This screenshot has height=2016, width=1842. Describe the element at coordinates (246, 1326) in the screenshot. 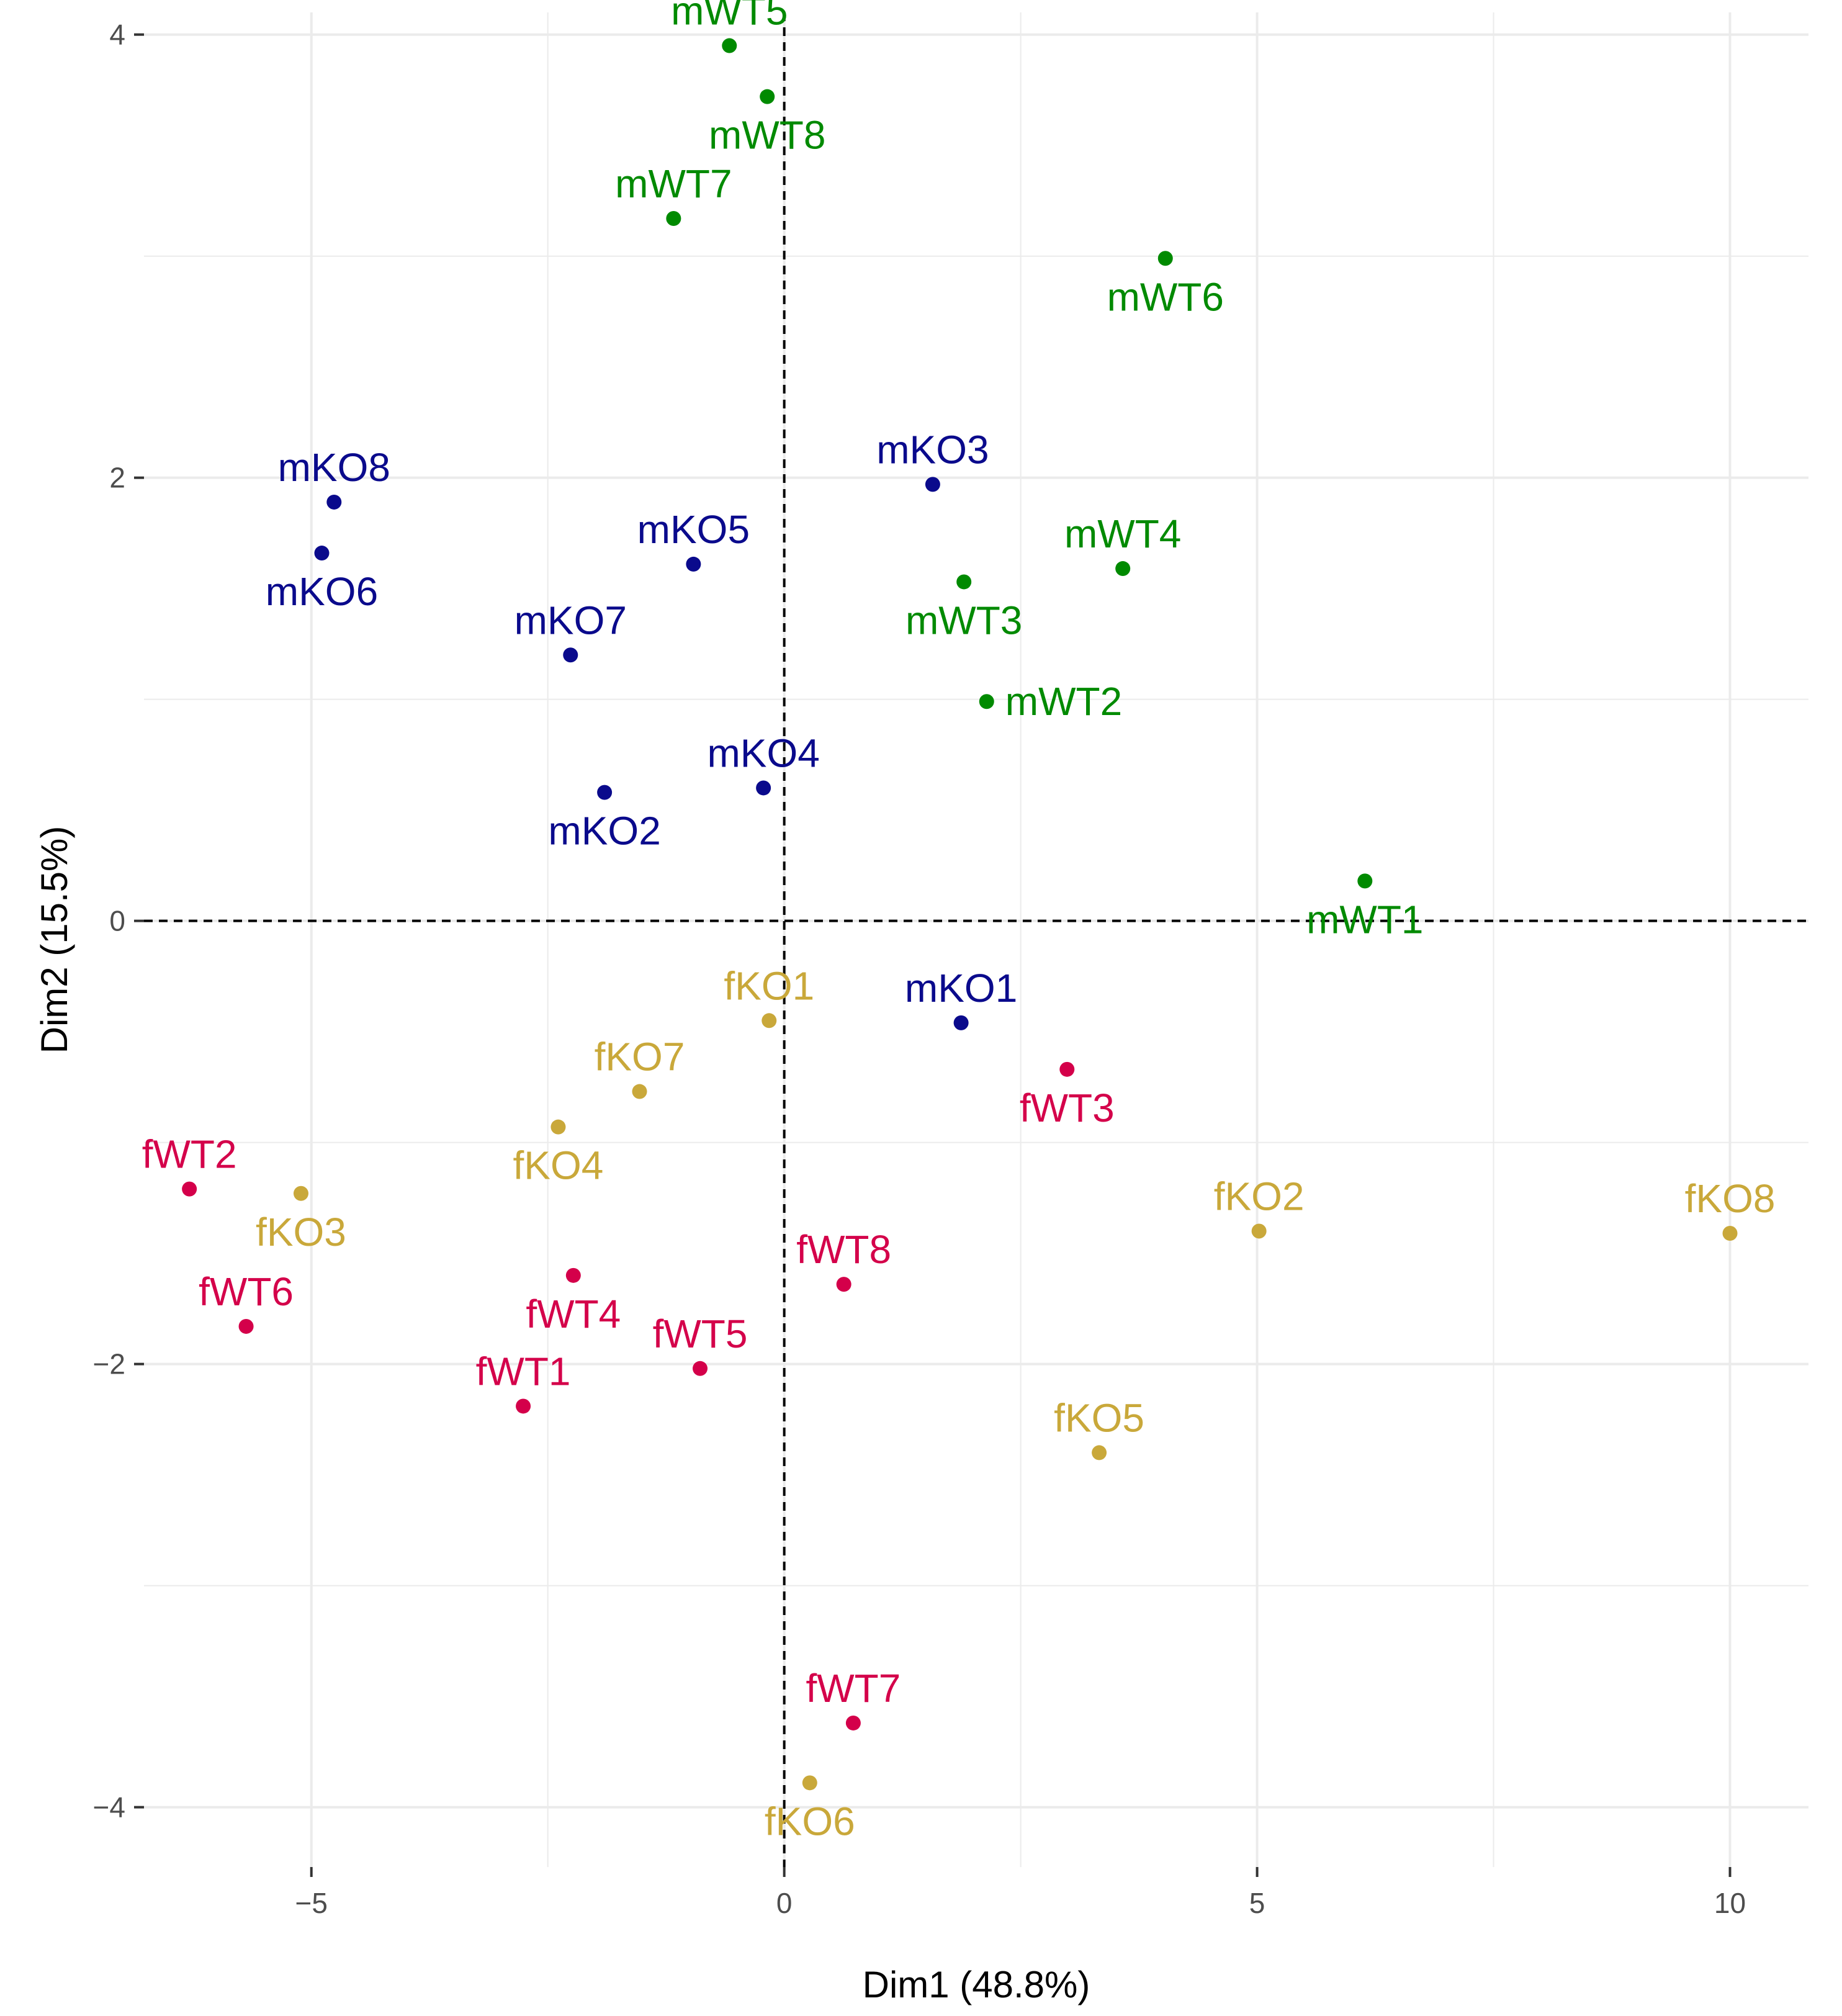

I see `point-fWT6` at that location.